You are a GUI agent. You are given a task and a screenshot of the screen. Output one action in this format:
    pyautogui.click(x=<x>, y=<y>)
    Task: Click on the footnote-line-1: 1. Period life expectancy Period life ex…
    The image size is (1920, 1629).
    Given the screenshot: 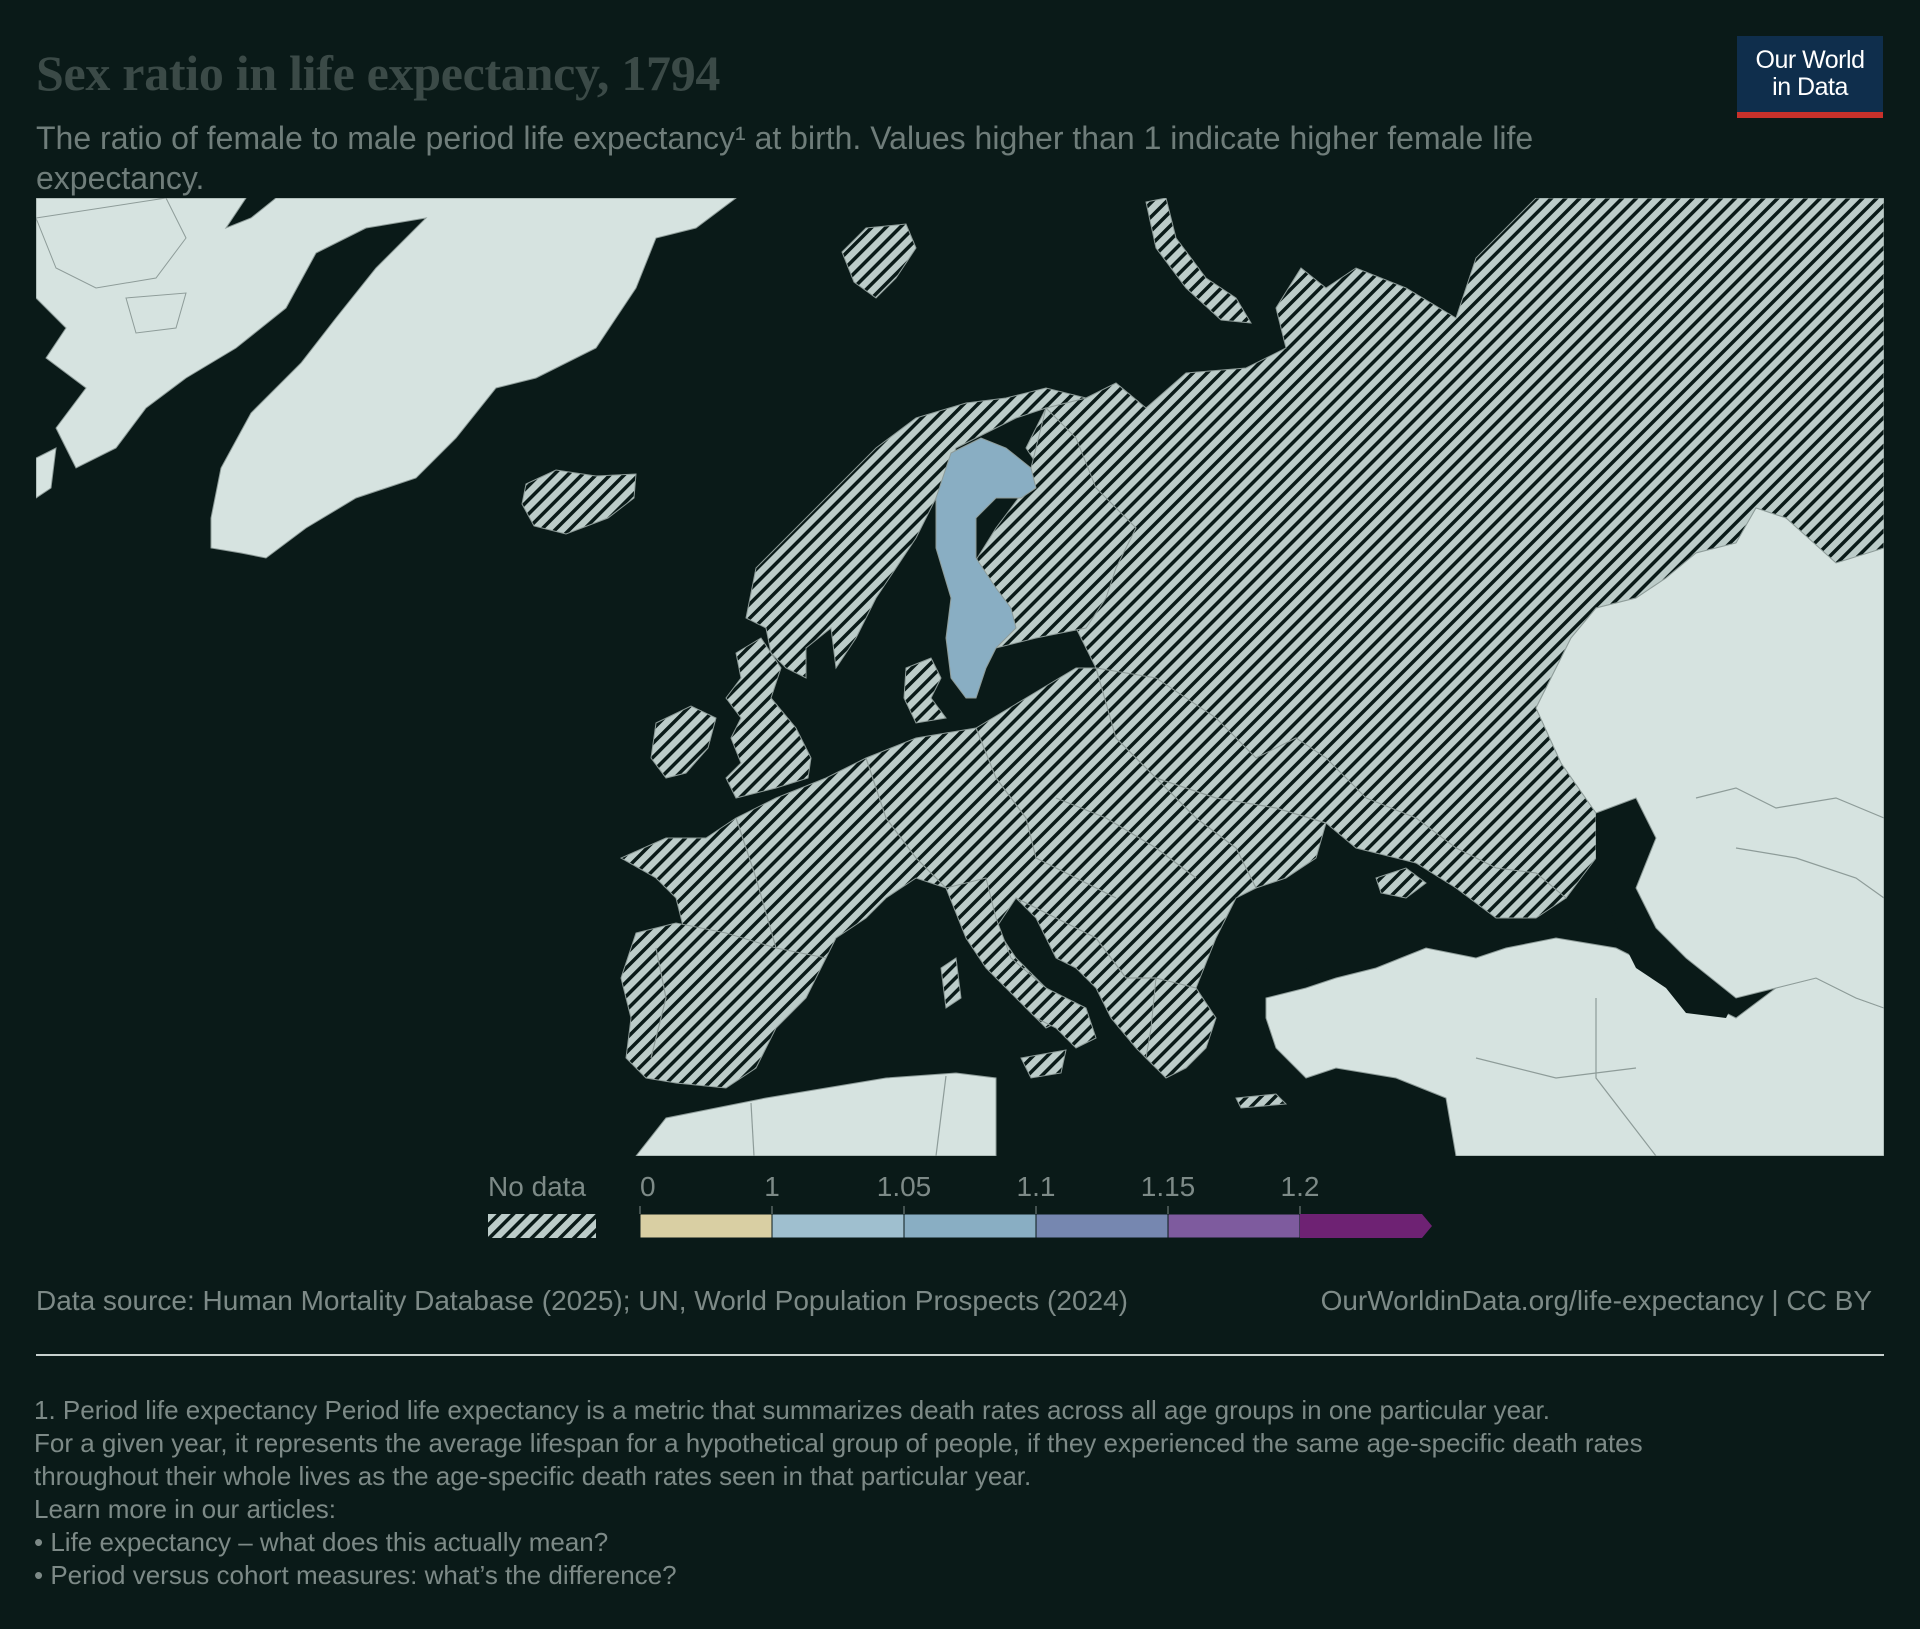 What is the action you would take?
    pyautogui.click(x=792, y=1410)
    